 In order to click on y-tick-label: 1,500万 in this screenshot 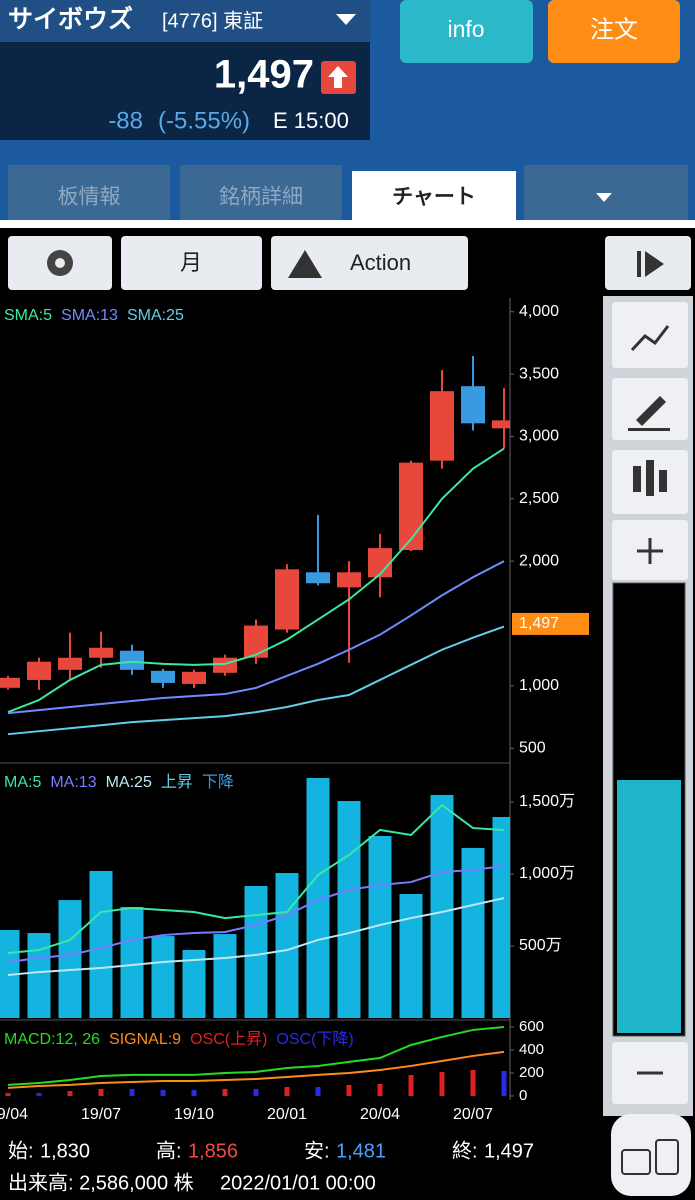, I will do `click(547, 801)`.